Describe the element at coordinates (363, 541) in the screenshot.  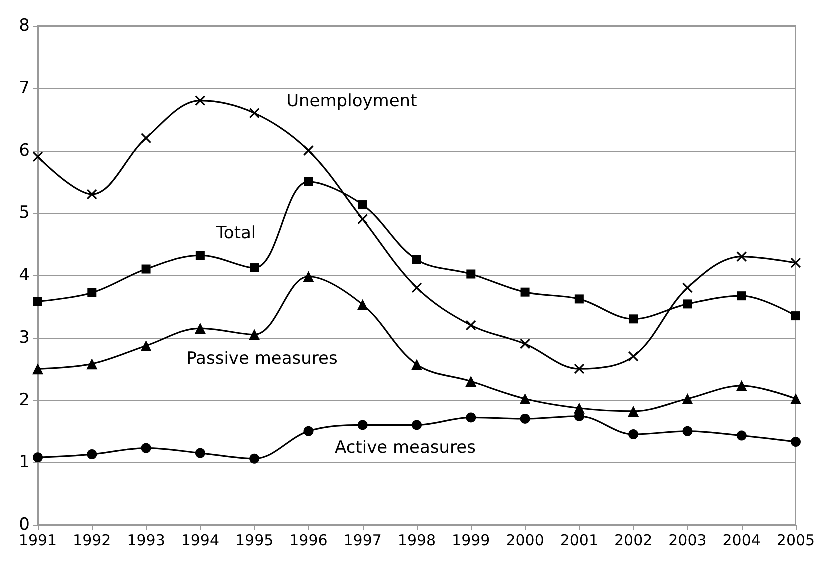
I see `x-tick-label: 1997` at that location.